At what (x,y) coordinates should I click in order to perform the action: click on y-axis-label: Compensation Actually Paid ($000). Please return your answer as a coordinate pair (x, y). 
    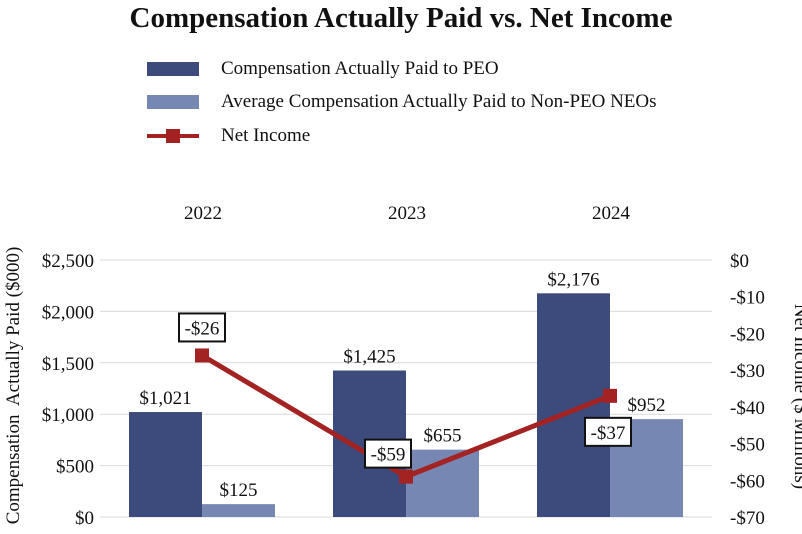
    Looking at the image, I should click on (13, 386).